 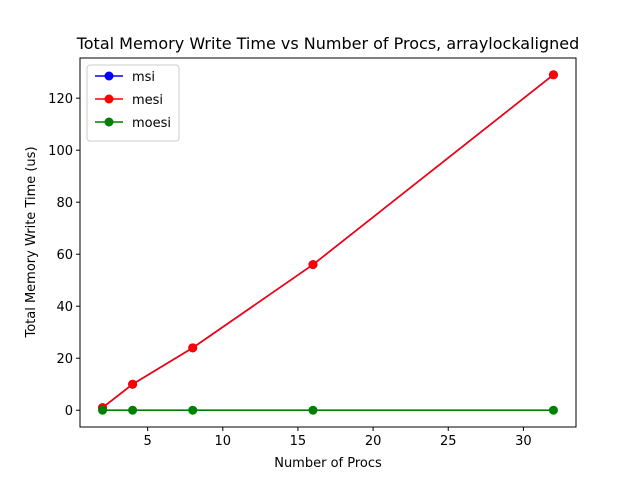 What do you see at coordinates (64, 203) in the screenshot?
I see `y-tick-label: 80` at bounding box center [64, 203].